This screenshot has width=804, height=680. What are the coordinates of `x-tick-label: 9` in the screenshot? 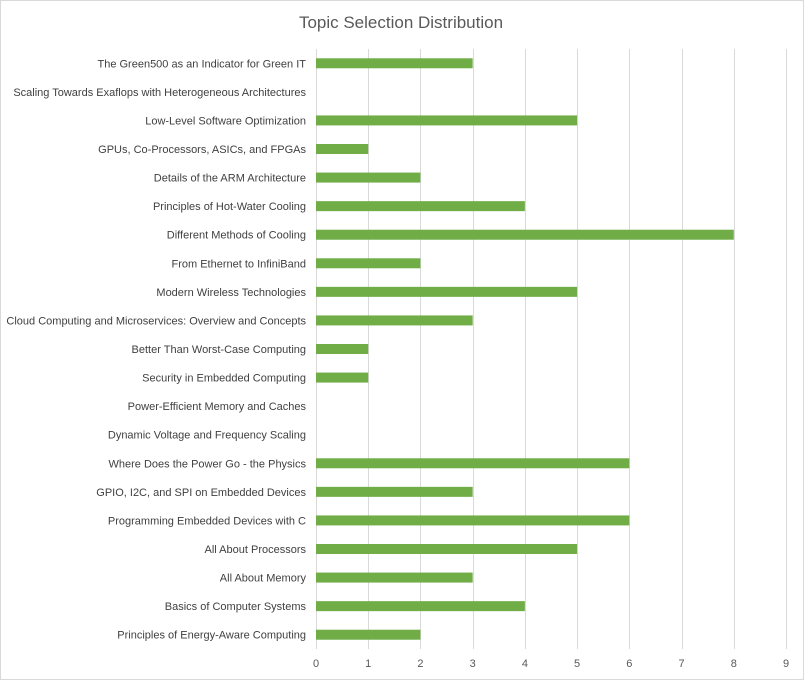 It's located at (786, 664).